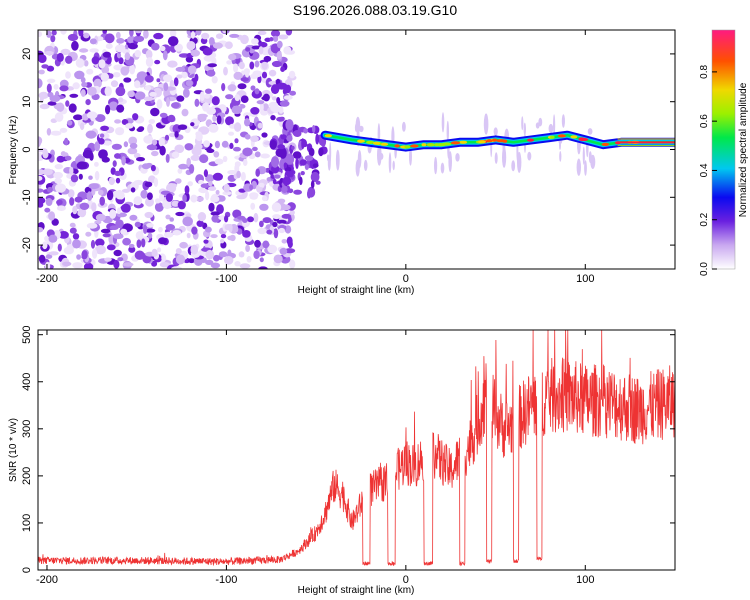  Describe the element at coordinates (704, 71) in the screenshot. I see `colorbar-tick-label: 0.8` at that location.